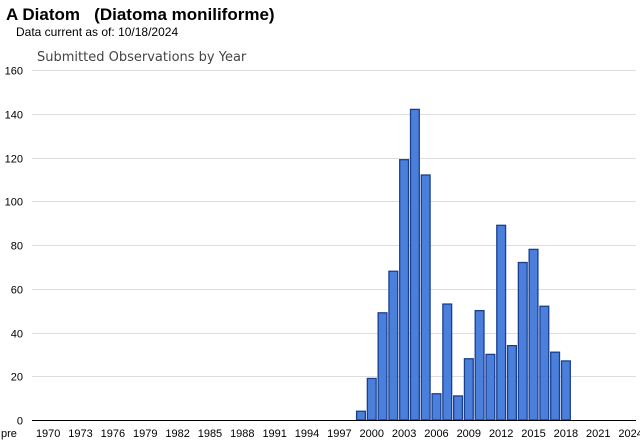 The width and height of the screenshot is (640, 442). I want to click on y-tick-label: 120, so click(14, 160).